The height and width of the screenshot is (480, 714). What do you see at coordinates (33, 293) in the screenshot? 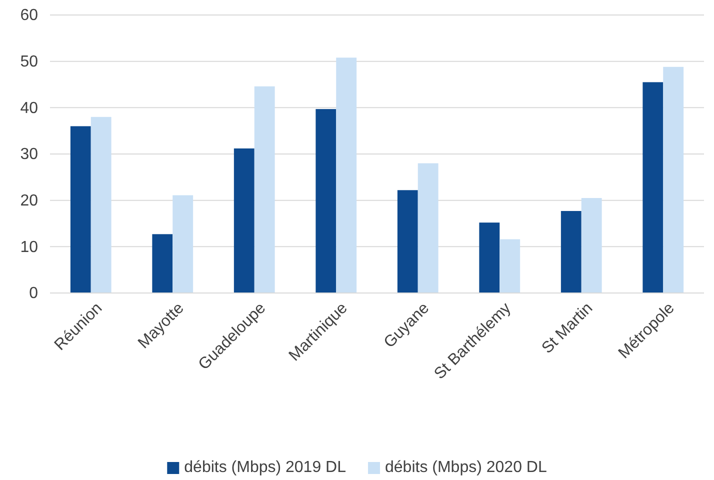
I see `y-tick-label: 0` at bounding box center [33, 293].